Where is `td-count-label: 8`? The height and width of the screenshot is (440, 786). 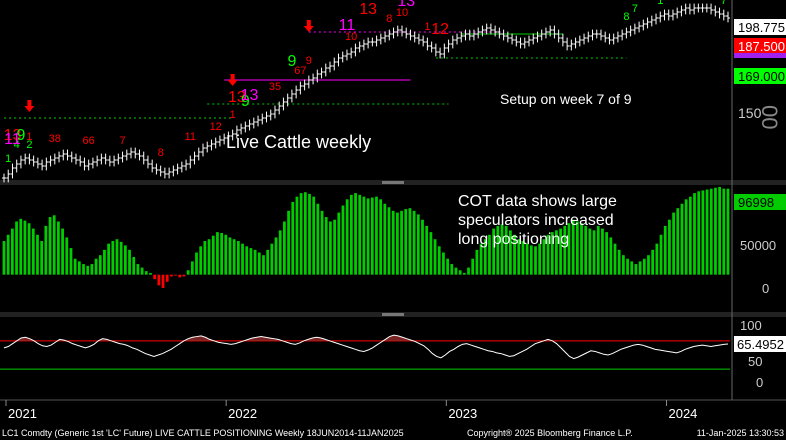 td-count-label: 8 is located at coordinates (626, 17).